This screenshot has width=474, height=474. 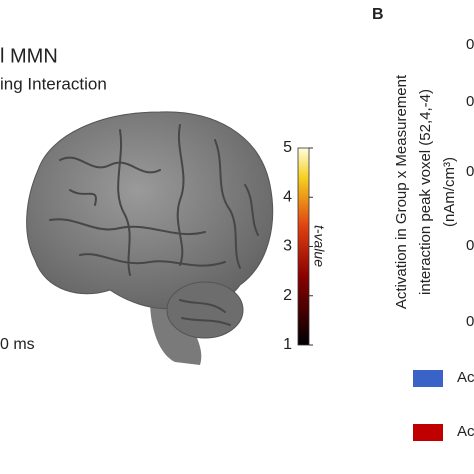 What do you see at coordinates (449, 192) in the screenshot?
I see `y-axis-label-line: (nAm/cm³)` at bounding box center [449, 192].